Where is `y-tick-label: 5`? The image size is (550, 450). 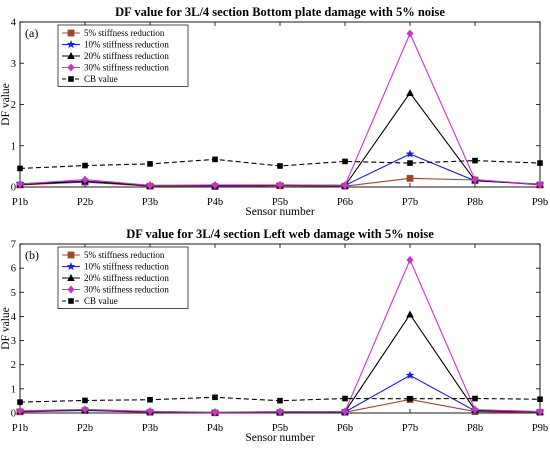
y-tick-label: 5 is located at coordinates (13, 293).